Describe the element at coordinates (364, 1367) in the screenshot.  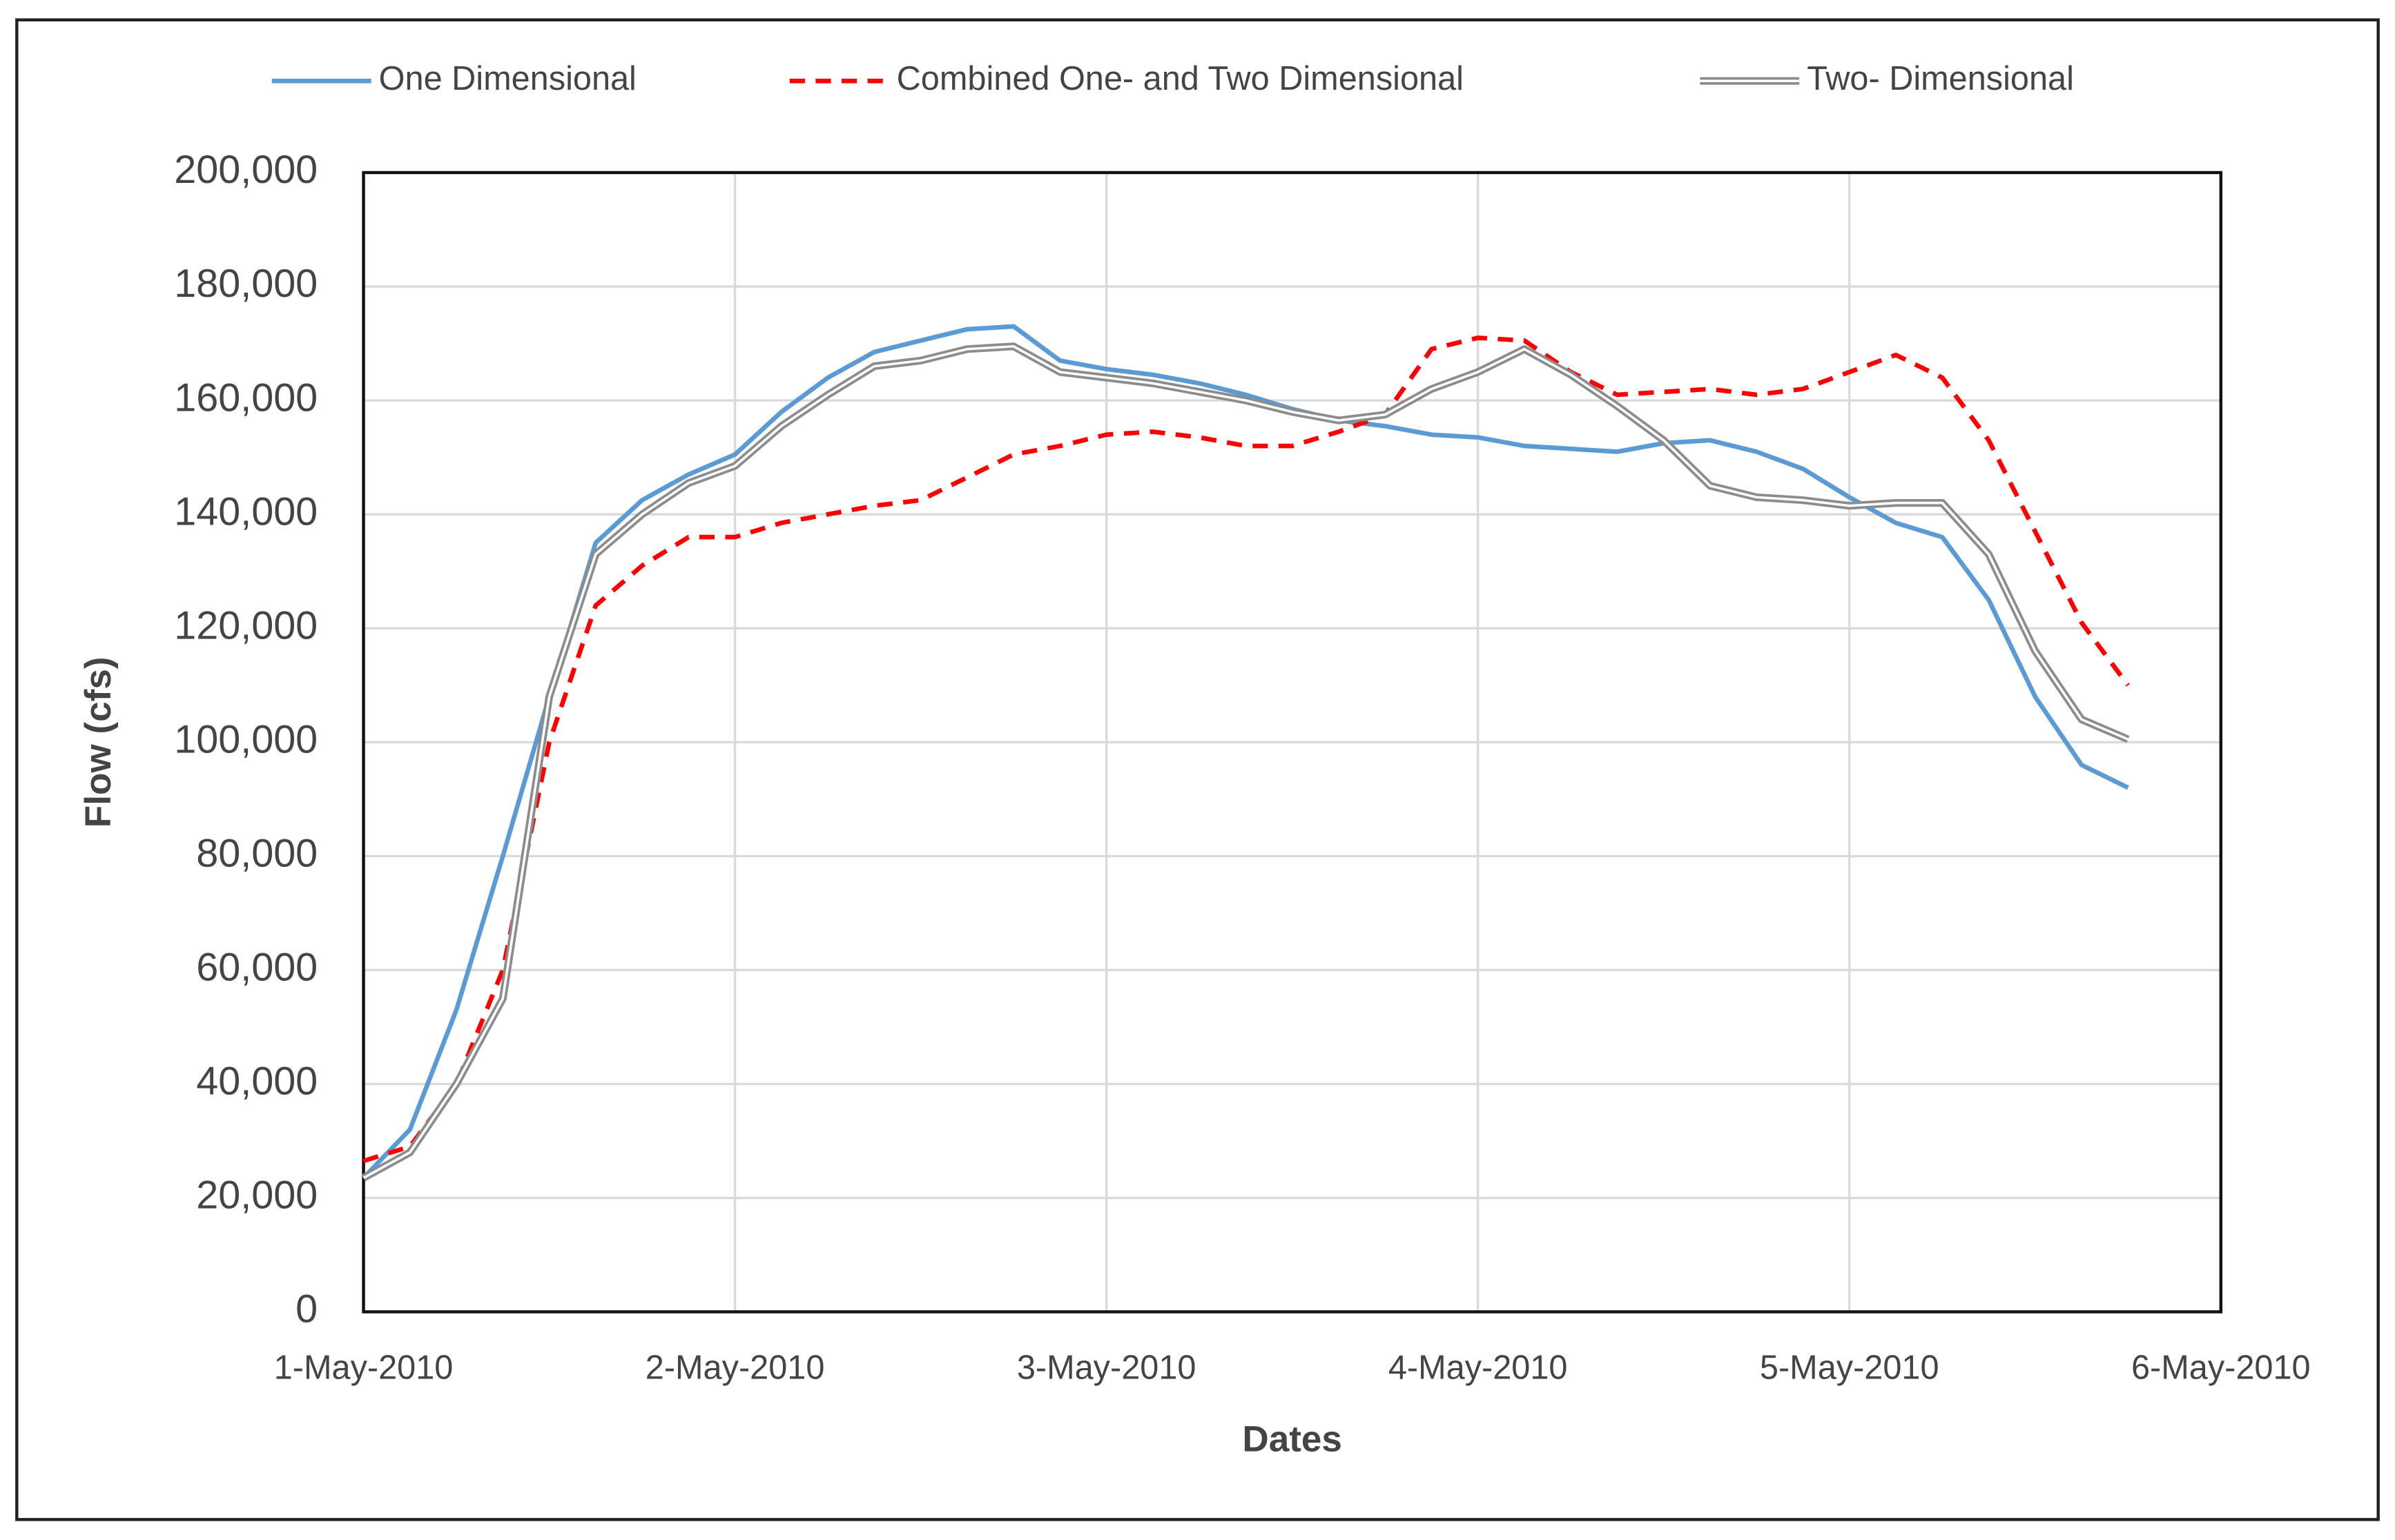
I see `x-tick-label: 1-May-2010` at that location.